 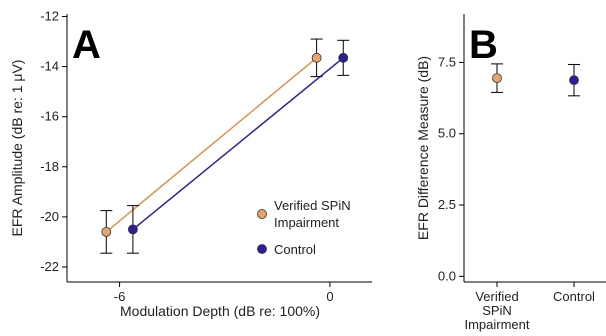 I want to click on panel-a-y-tick-label: -22, so click(x=49, y=266).